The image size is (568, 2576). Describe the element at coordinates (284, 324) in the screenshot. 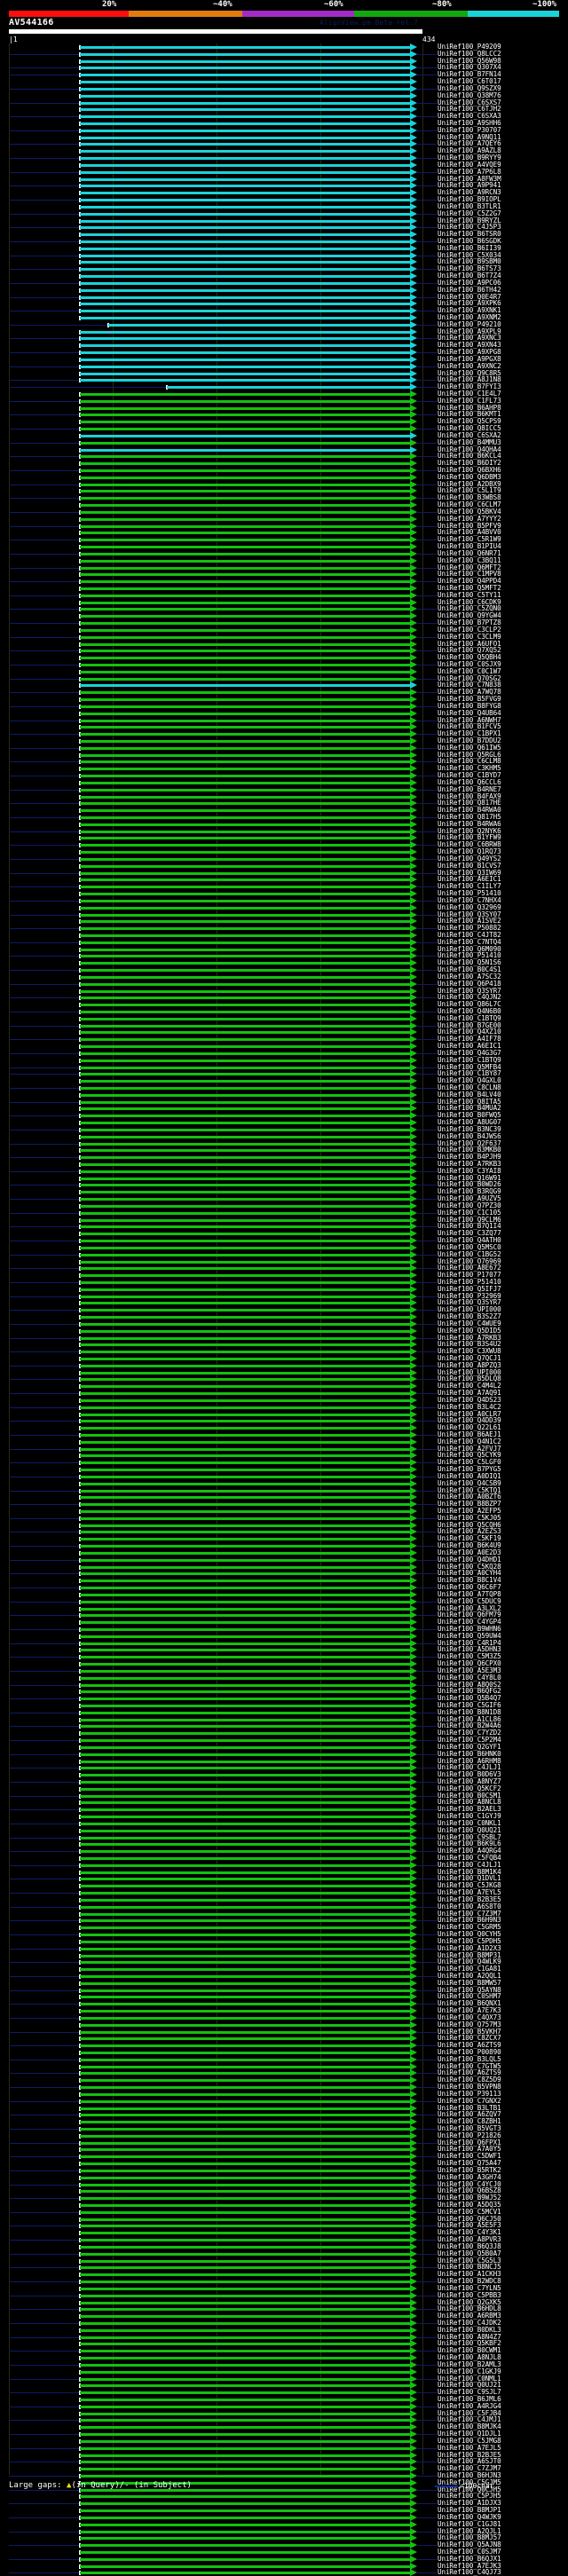

I see `hit-row: UniRef100_P49210` at that location.